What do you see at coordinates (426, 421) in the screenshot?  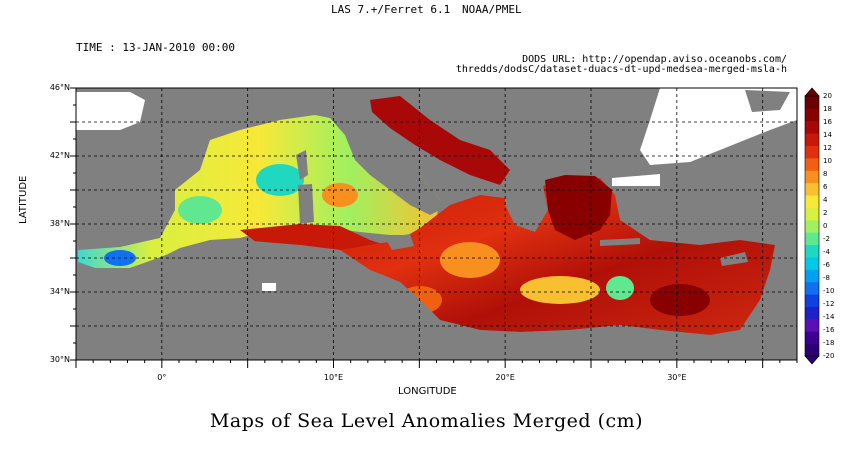 I see `map-title: Maps of Sea Level Anomalies Merged (cm)` at bounding box center [426, 421].